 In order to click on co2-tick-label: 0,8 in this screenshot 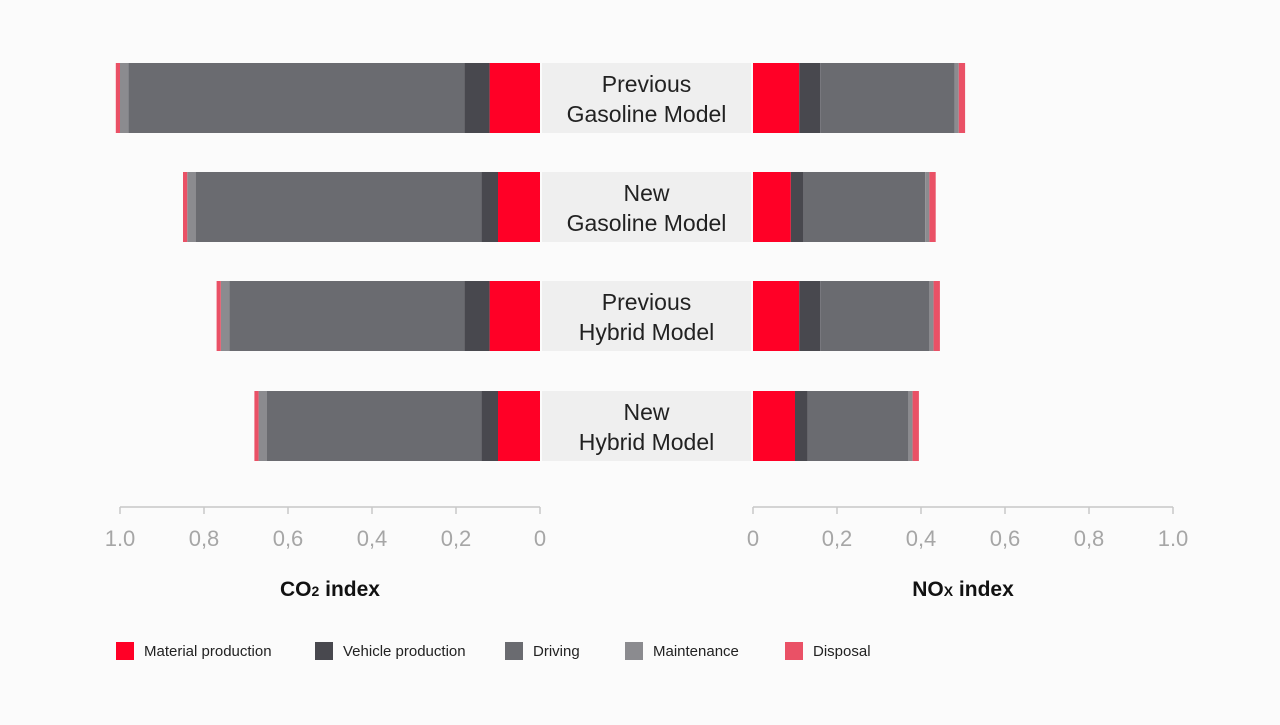, I will do `click(204, 538)`.